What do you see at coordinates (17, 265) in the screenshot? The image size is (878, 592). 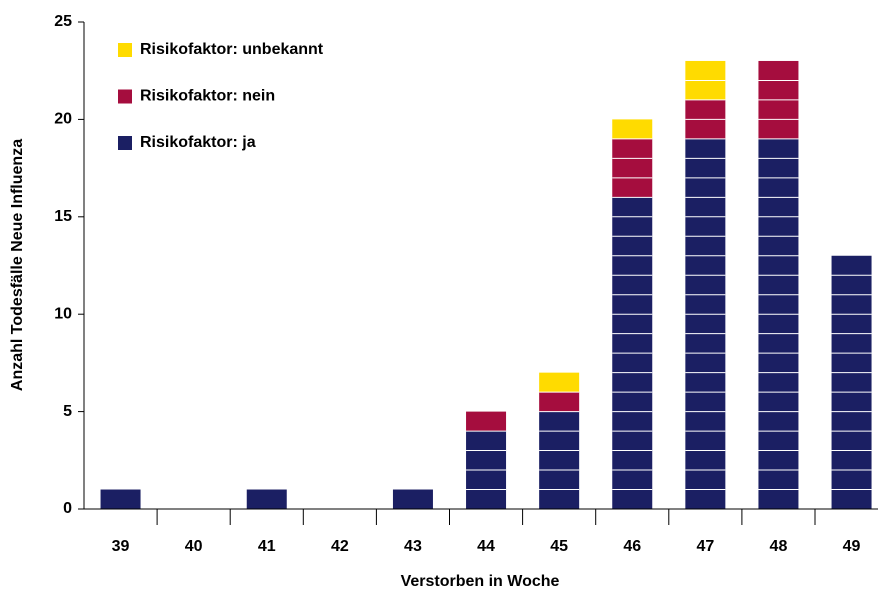 I see `y-axis-label: Anzahl Todesfälle Neue Influenza` at bounding box center [17, 265].